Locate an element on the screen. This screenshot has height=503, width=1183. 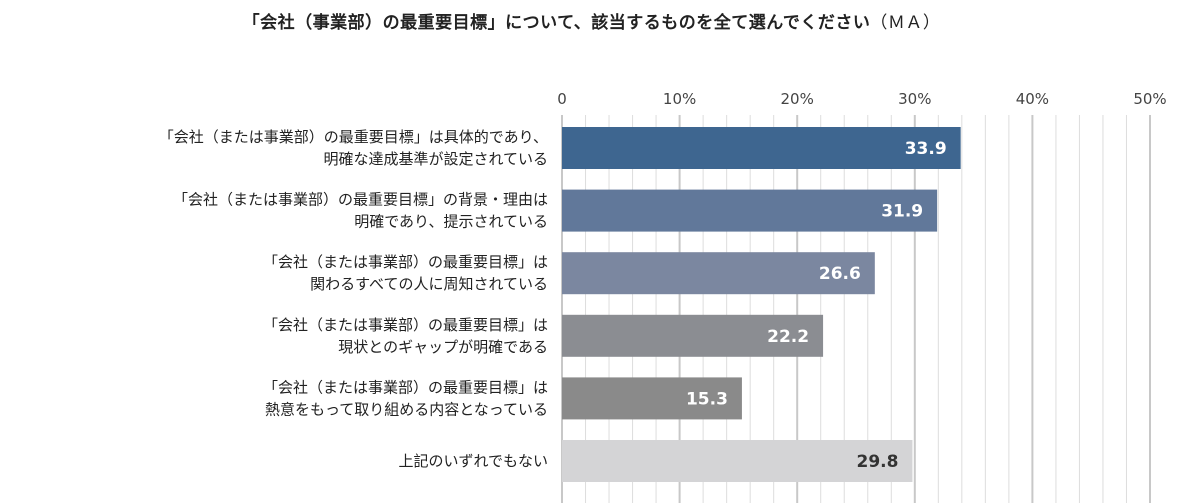
chart-title-note: （ＭＡ） is located at coordinates (905, 23).